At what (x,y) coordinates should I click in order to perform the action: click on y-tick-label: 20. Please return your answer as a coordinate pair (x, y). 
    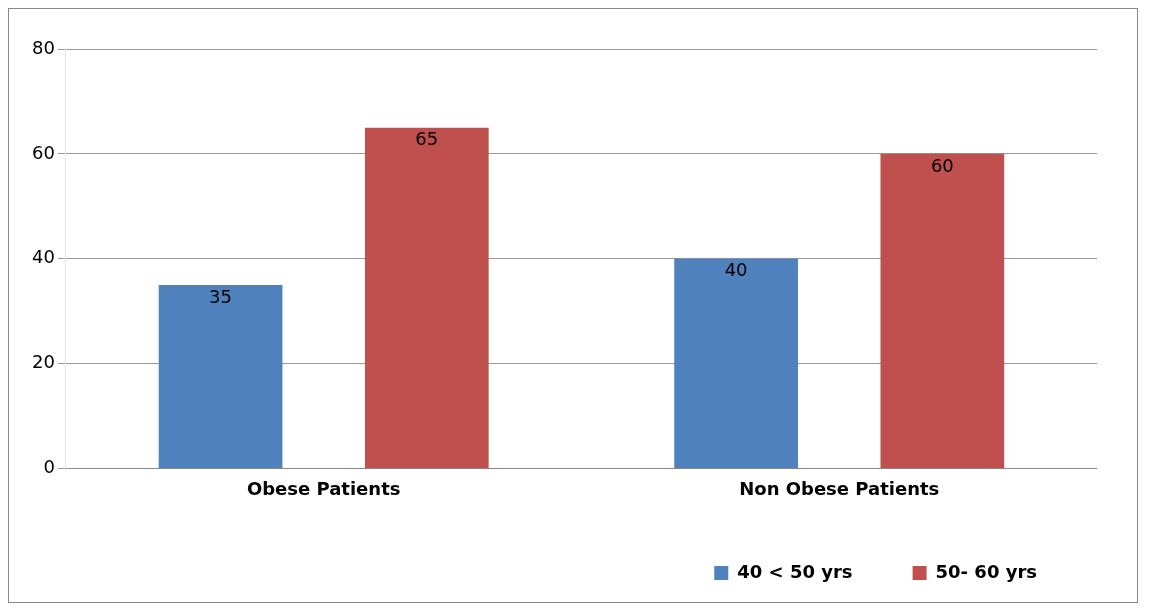
    Looking at the image, I should click on (43, 362).